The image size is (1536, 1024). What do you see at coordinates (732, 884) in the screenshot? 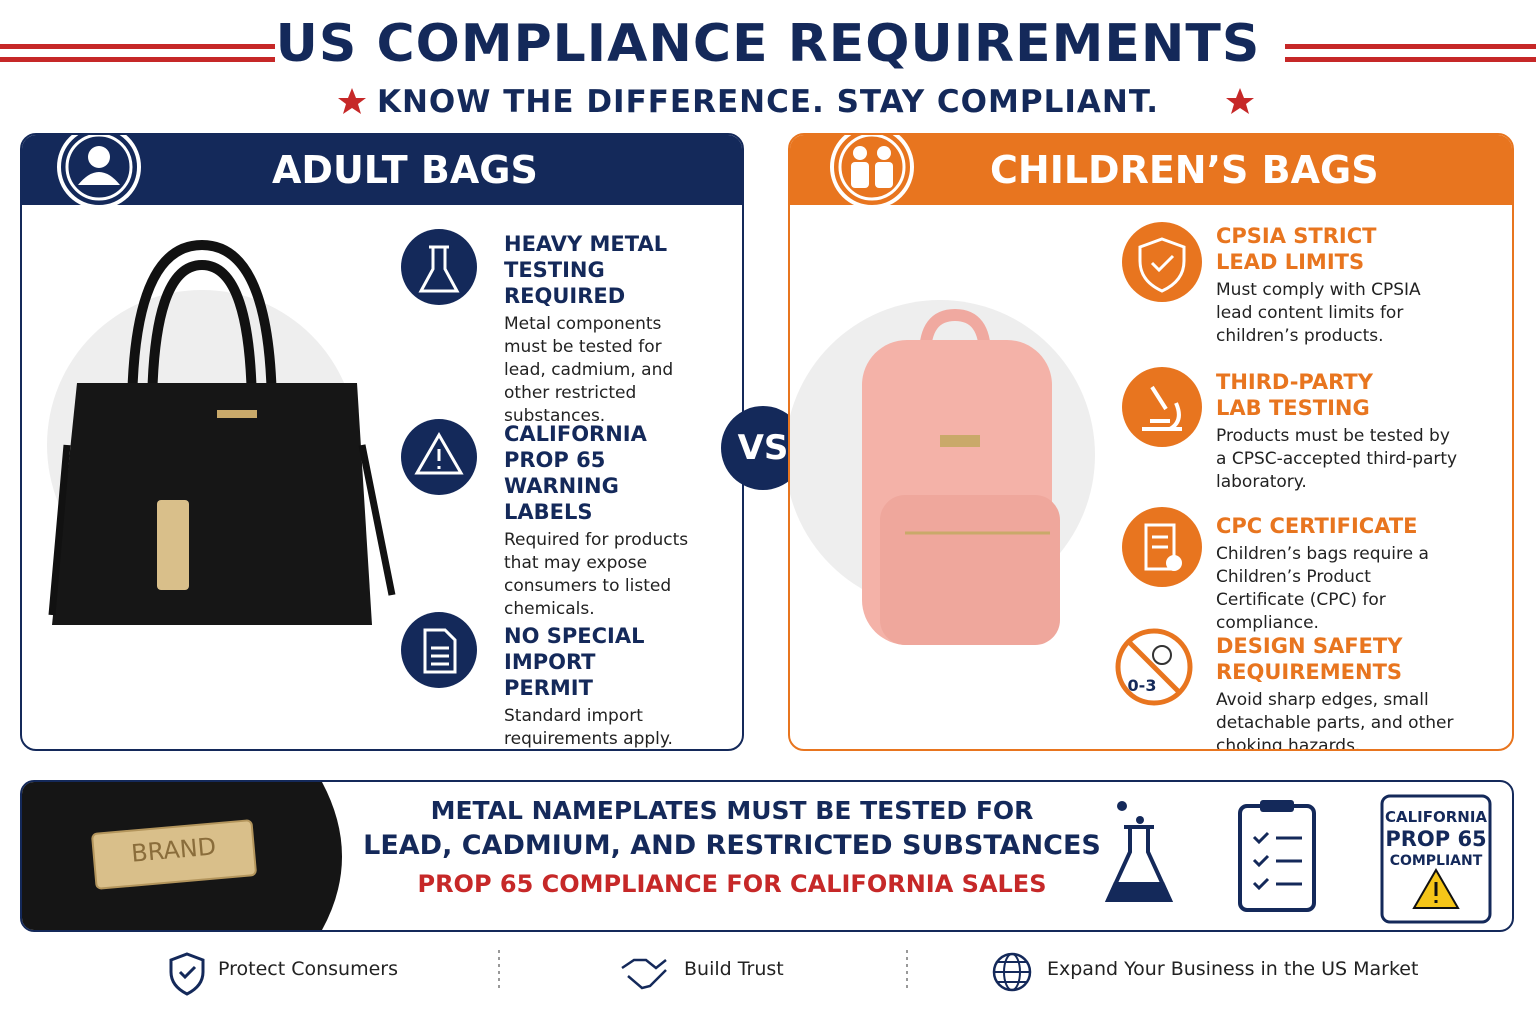
I see `banner-line: PROP 65 COMPLIANCE FOR CALIFORNIA SALES` at bounding box center [732, 884].